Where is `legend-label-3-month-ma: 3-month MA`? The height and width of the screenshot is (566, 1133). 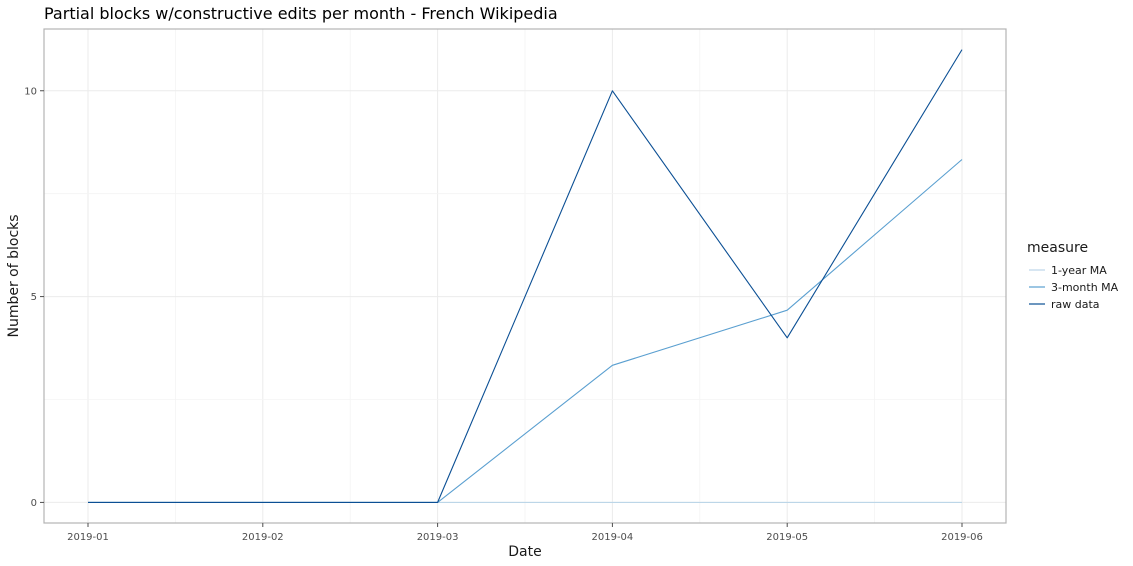 legend-label-3-month-ma: 3-month MA is located at coordinates (1085, 287).